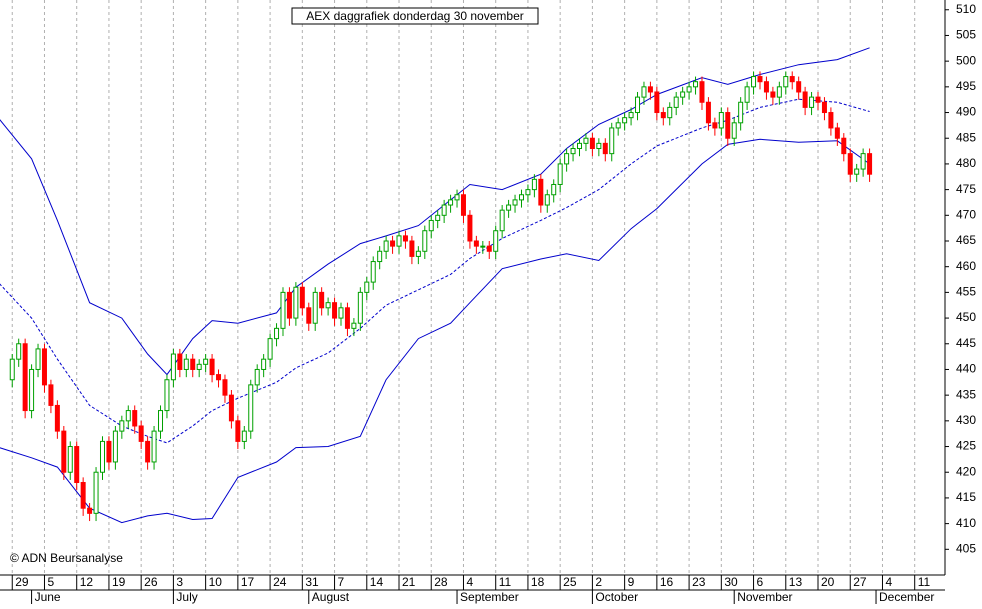  What do you see at coordinates (966, 343) in the screenshot?
I see `y-tick-label: 445` at bounding box center [966, 343].